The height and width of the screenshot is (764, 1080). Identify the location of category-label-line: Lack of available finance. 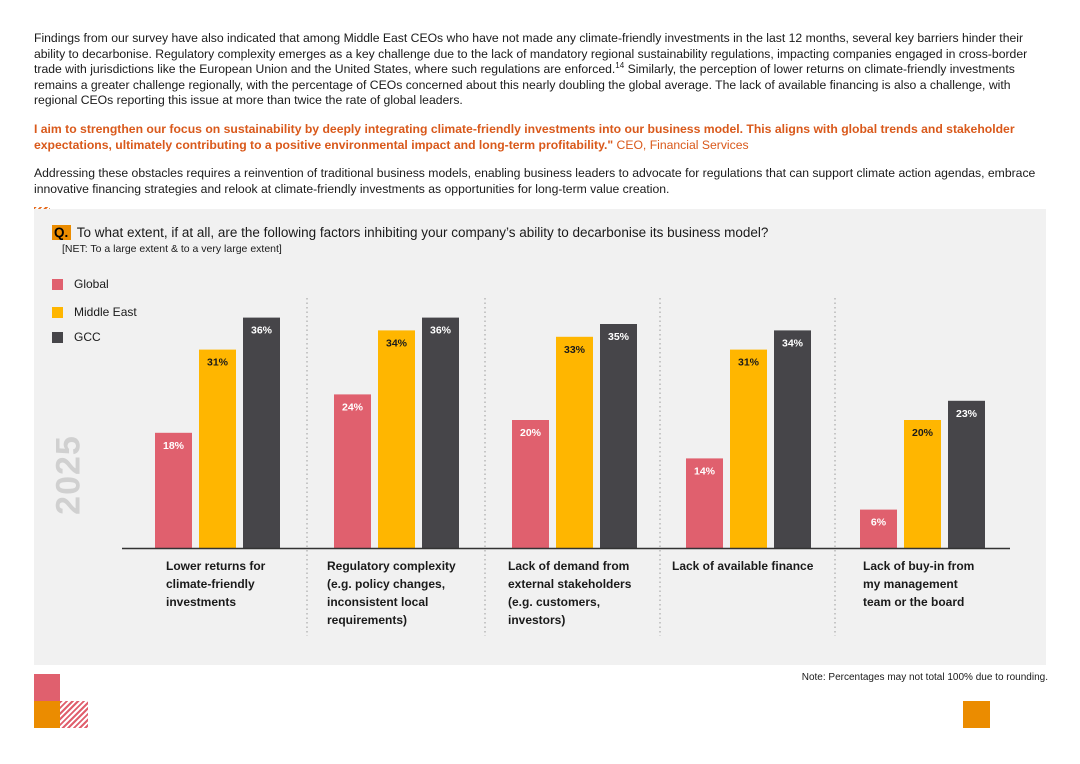
(743, 566).